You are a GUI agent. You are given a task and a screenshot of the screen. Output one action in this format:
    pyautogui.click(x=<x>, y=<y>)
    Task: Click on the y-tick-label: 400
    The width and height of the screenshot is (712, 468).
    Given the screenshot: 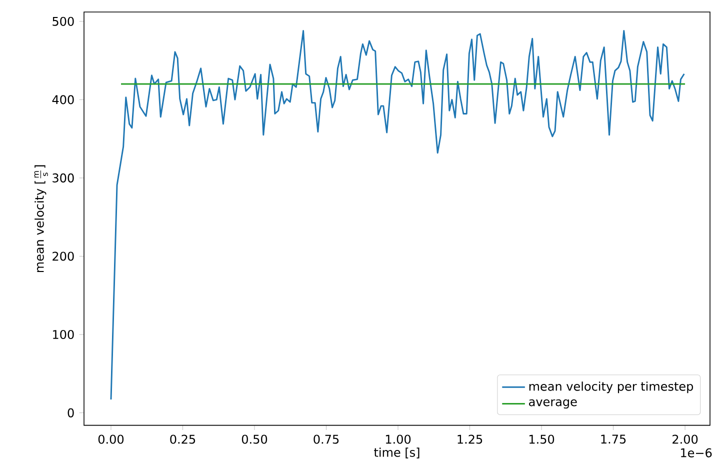 What is the action you would take?
    pyautogui.click(x=63, y=99)
    